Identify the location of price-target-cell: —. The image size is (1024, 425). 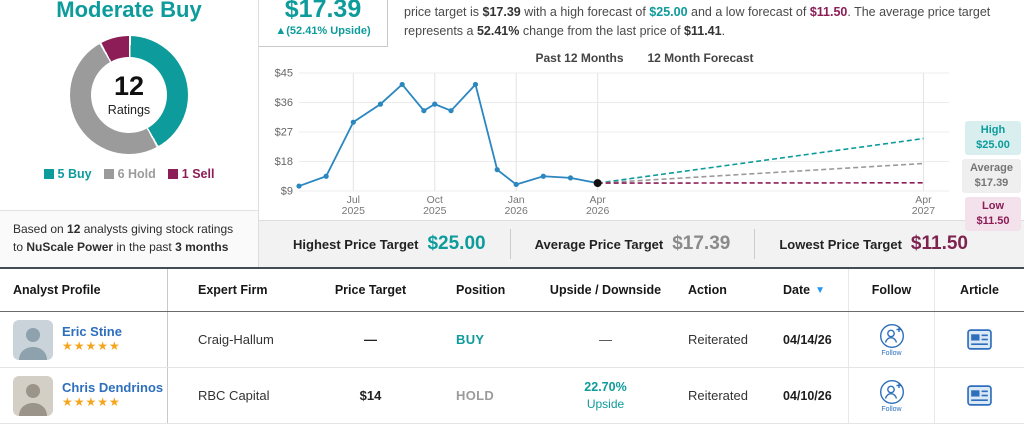
(370, 339).